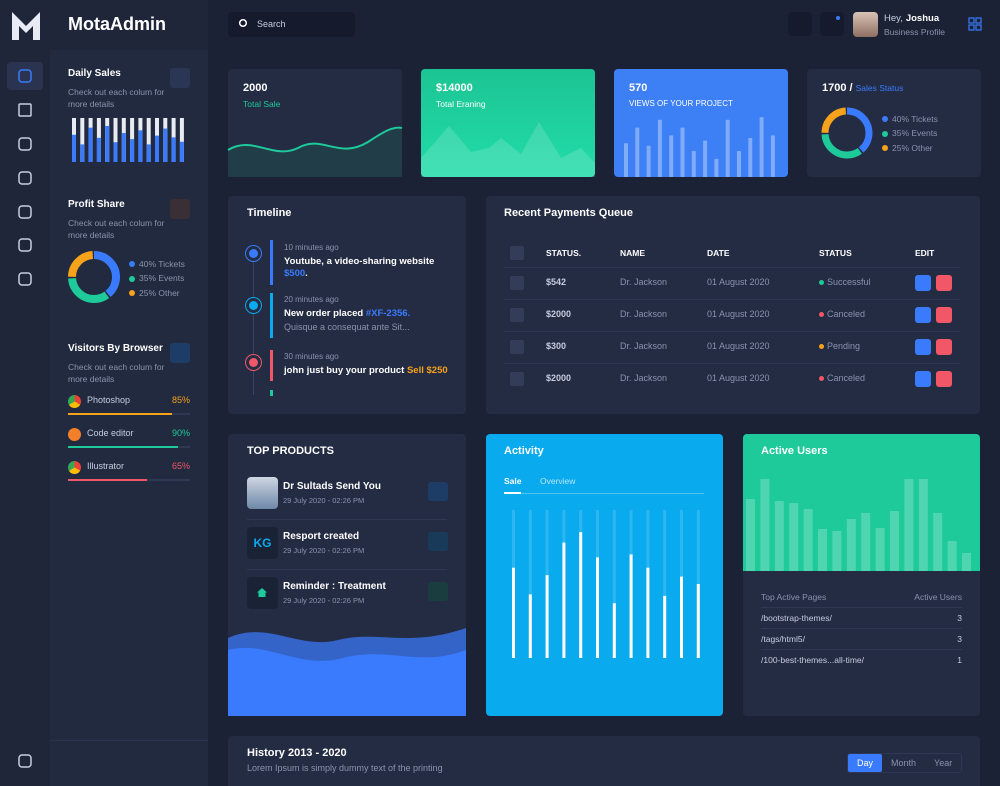 The width and height of the screenshot is (1000, 786). I want to click on search-icon, so click(243, 23).